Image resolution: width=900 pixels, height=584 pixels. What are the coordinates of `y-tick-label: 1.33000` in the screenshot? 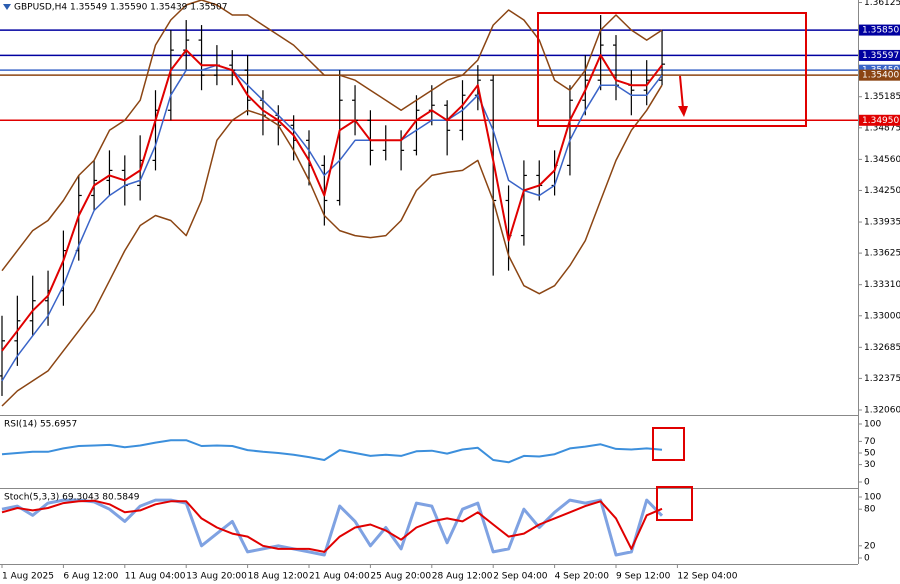 It's located at (882, 316).